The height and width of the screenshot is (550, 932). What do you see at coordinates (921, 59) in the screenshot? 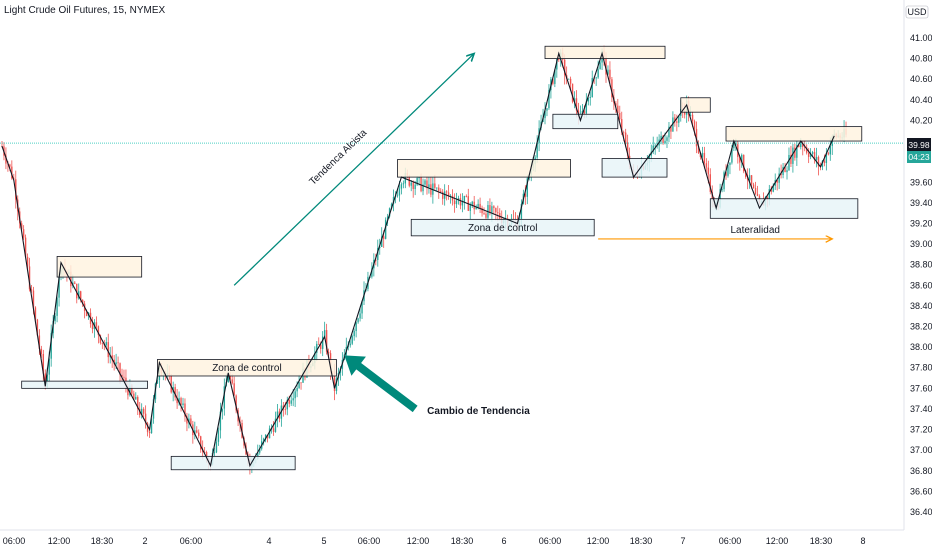
I see `y-tick-label: 40.80` at bounding box center [921, 59].